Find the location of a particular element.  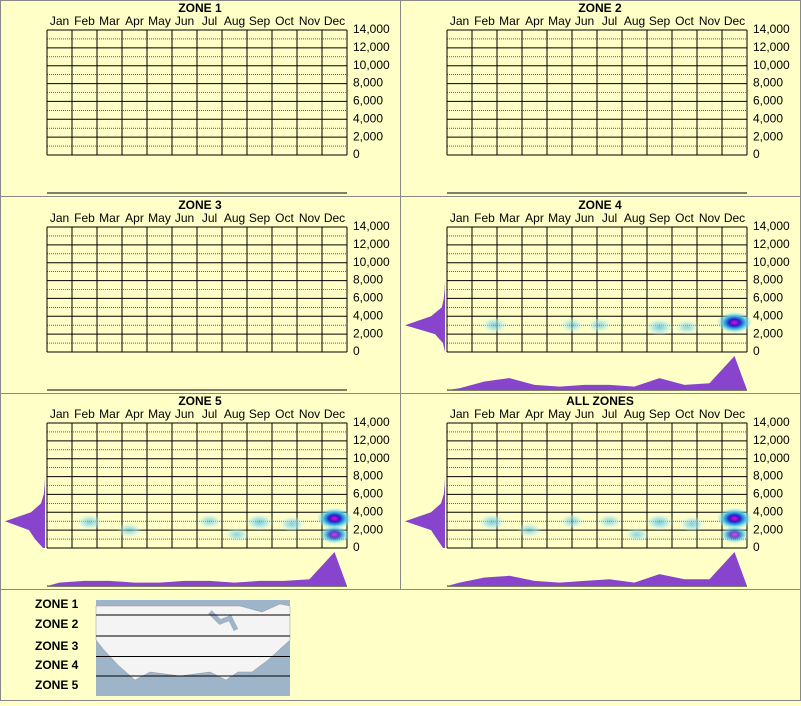

zone-label: ZONE 5 is located at coordinates (57, 685).